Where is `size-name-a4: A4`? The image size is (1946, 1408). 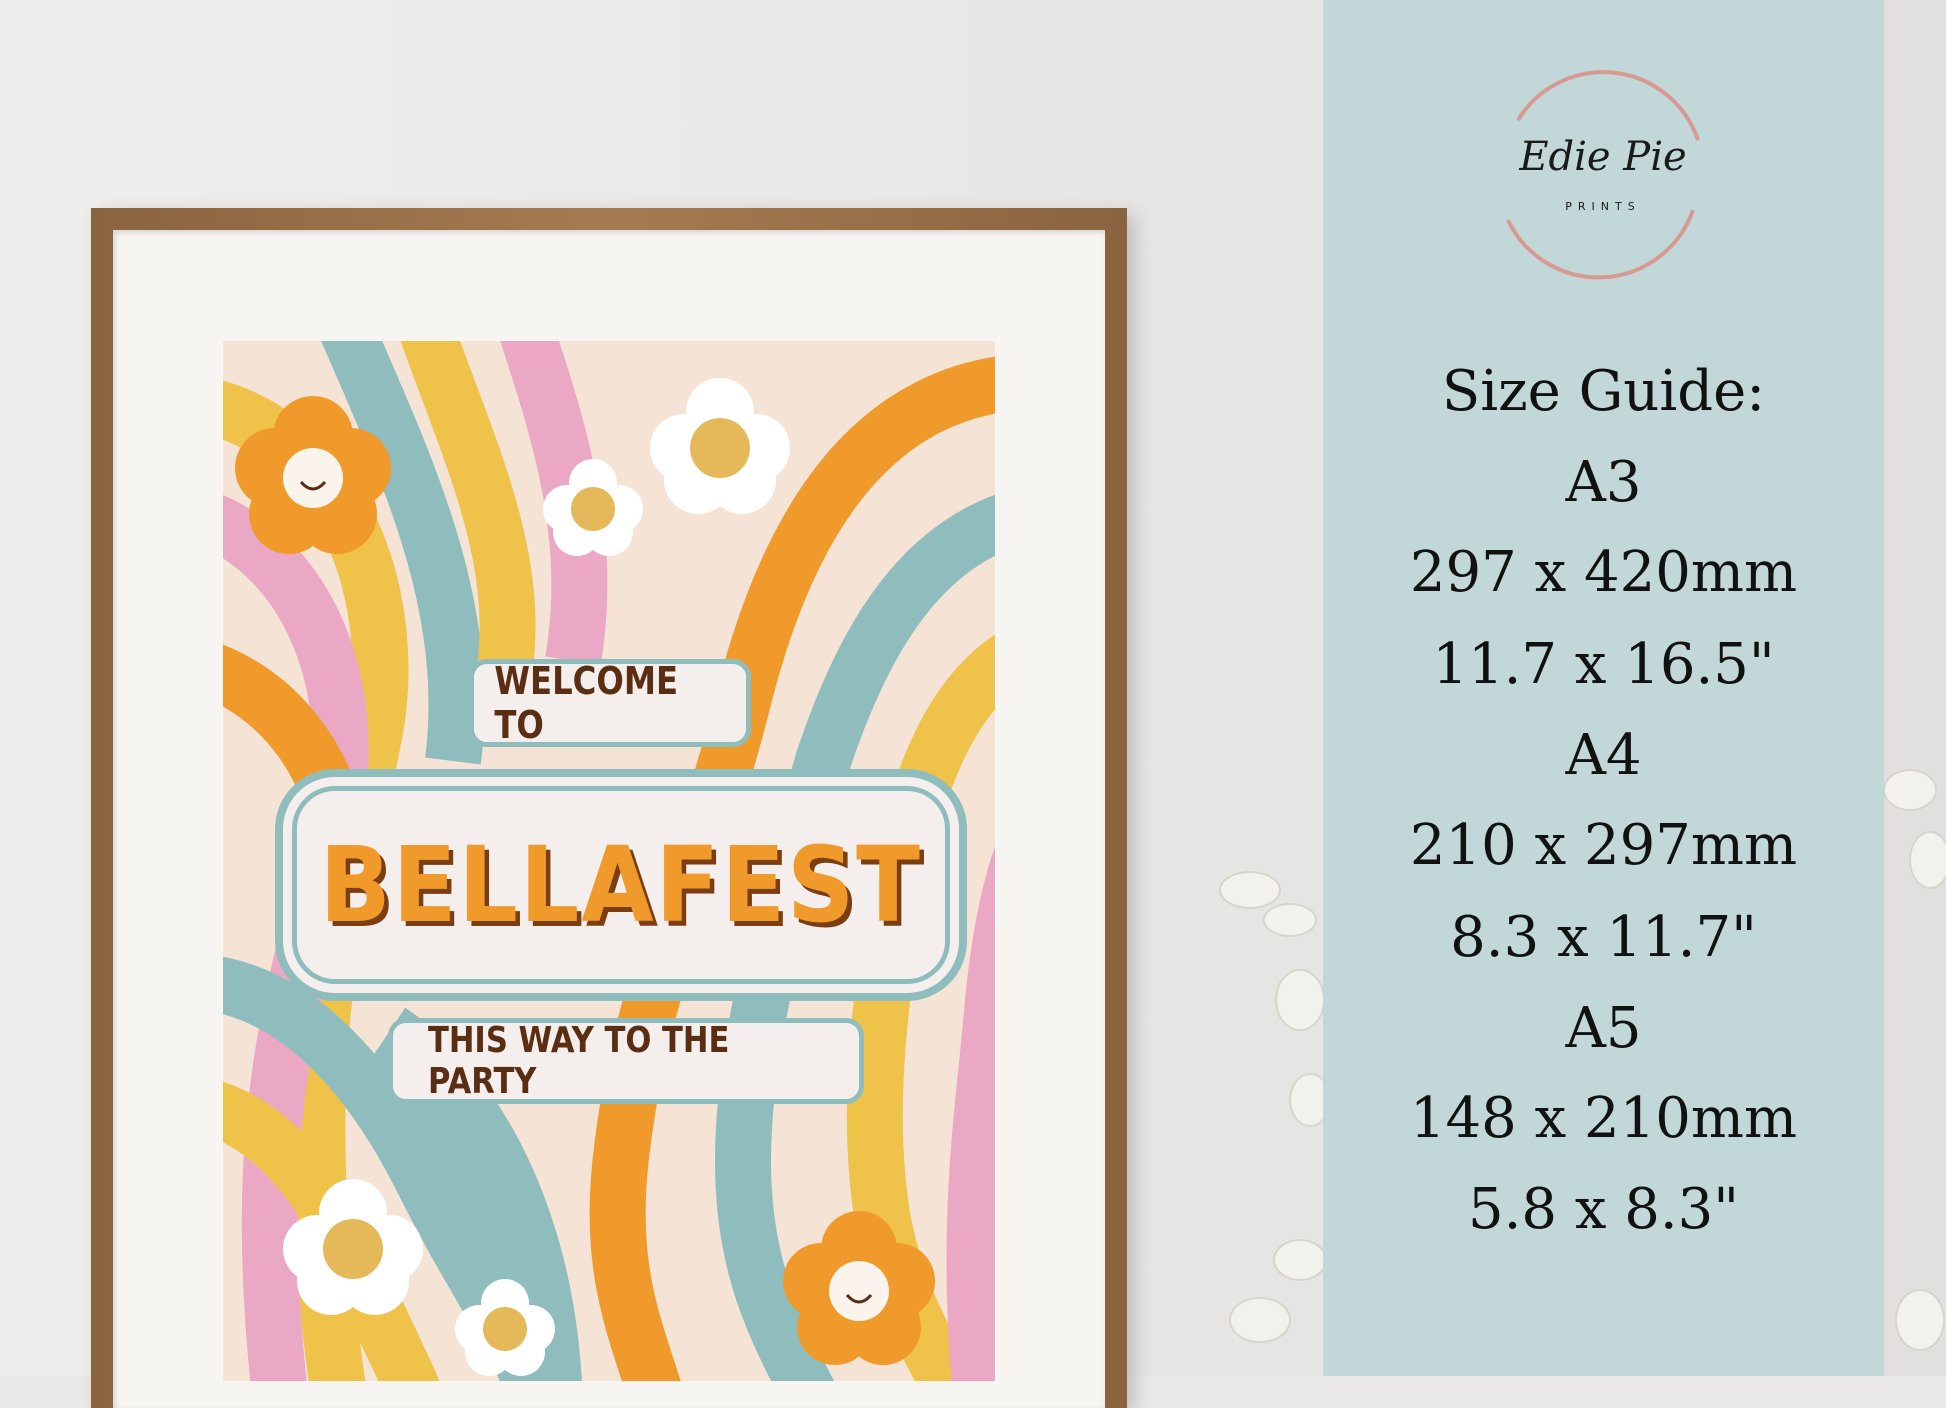 size-name-a4: A4 is located at coordinates (1603, 755).